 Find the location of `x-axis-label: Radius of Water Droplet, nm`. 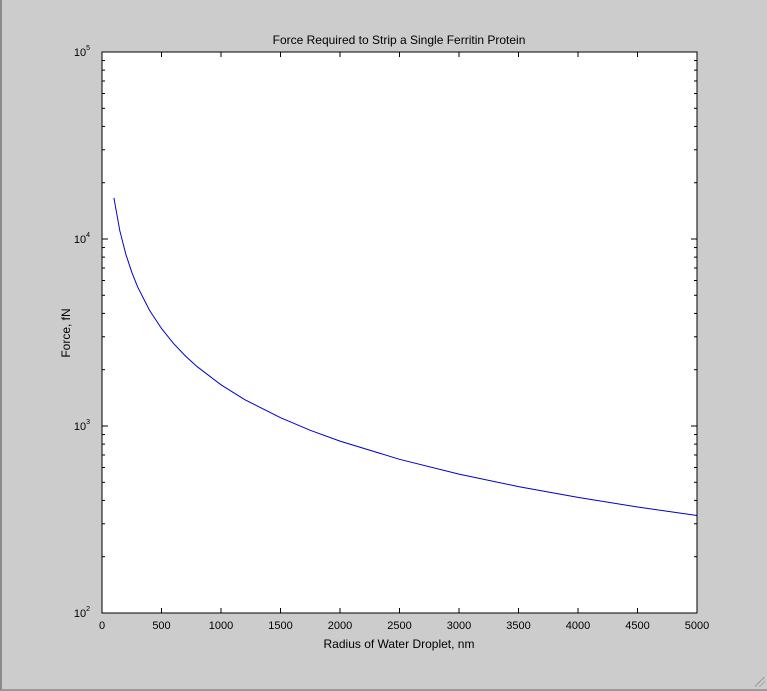

x-axis-label: Radius of Water Droplet, nm is located at coordinates (399, 644).